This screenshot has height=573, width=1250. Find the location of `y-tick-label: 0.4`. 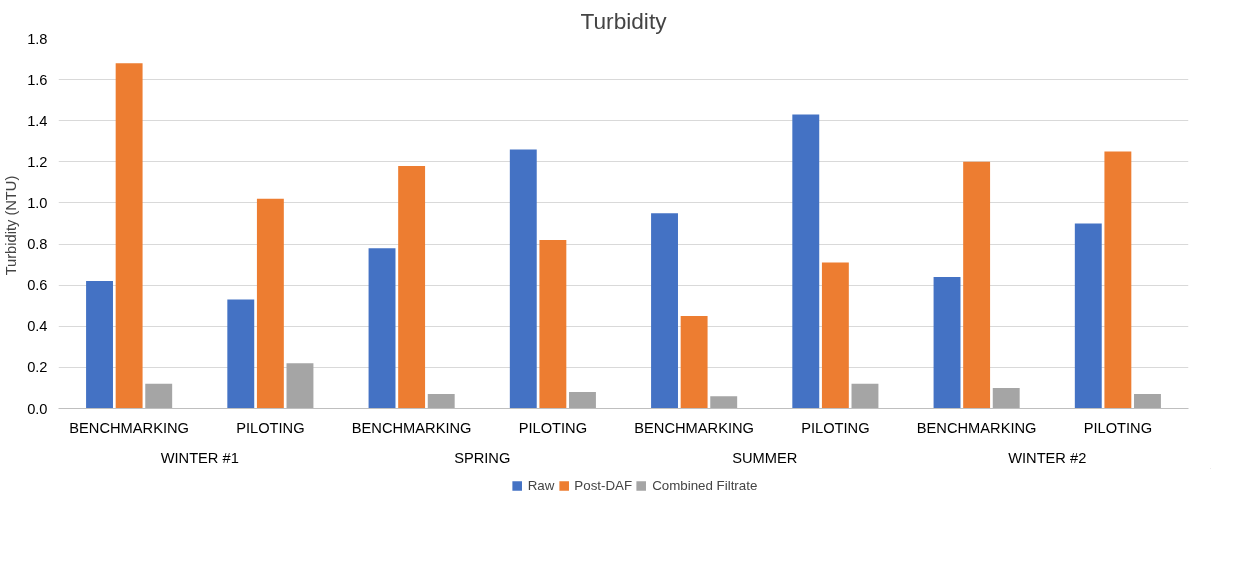

y-tick-label: 0.4 is located at coordinates (37, 326).